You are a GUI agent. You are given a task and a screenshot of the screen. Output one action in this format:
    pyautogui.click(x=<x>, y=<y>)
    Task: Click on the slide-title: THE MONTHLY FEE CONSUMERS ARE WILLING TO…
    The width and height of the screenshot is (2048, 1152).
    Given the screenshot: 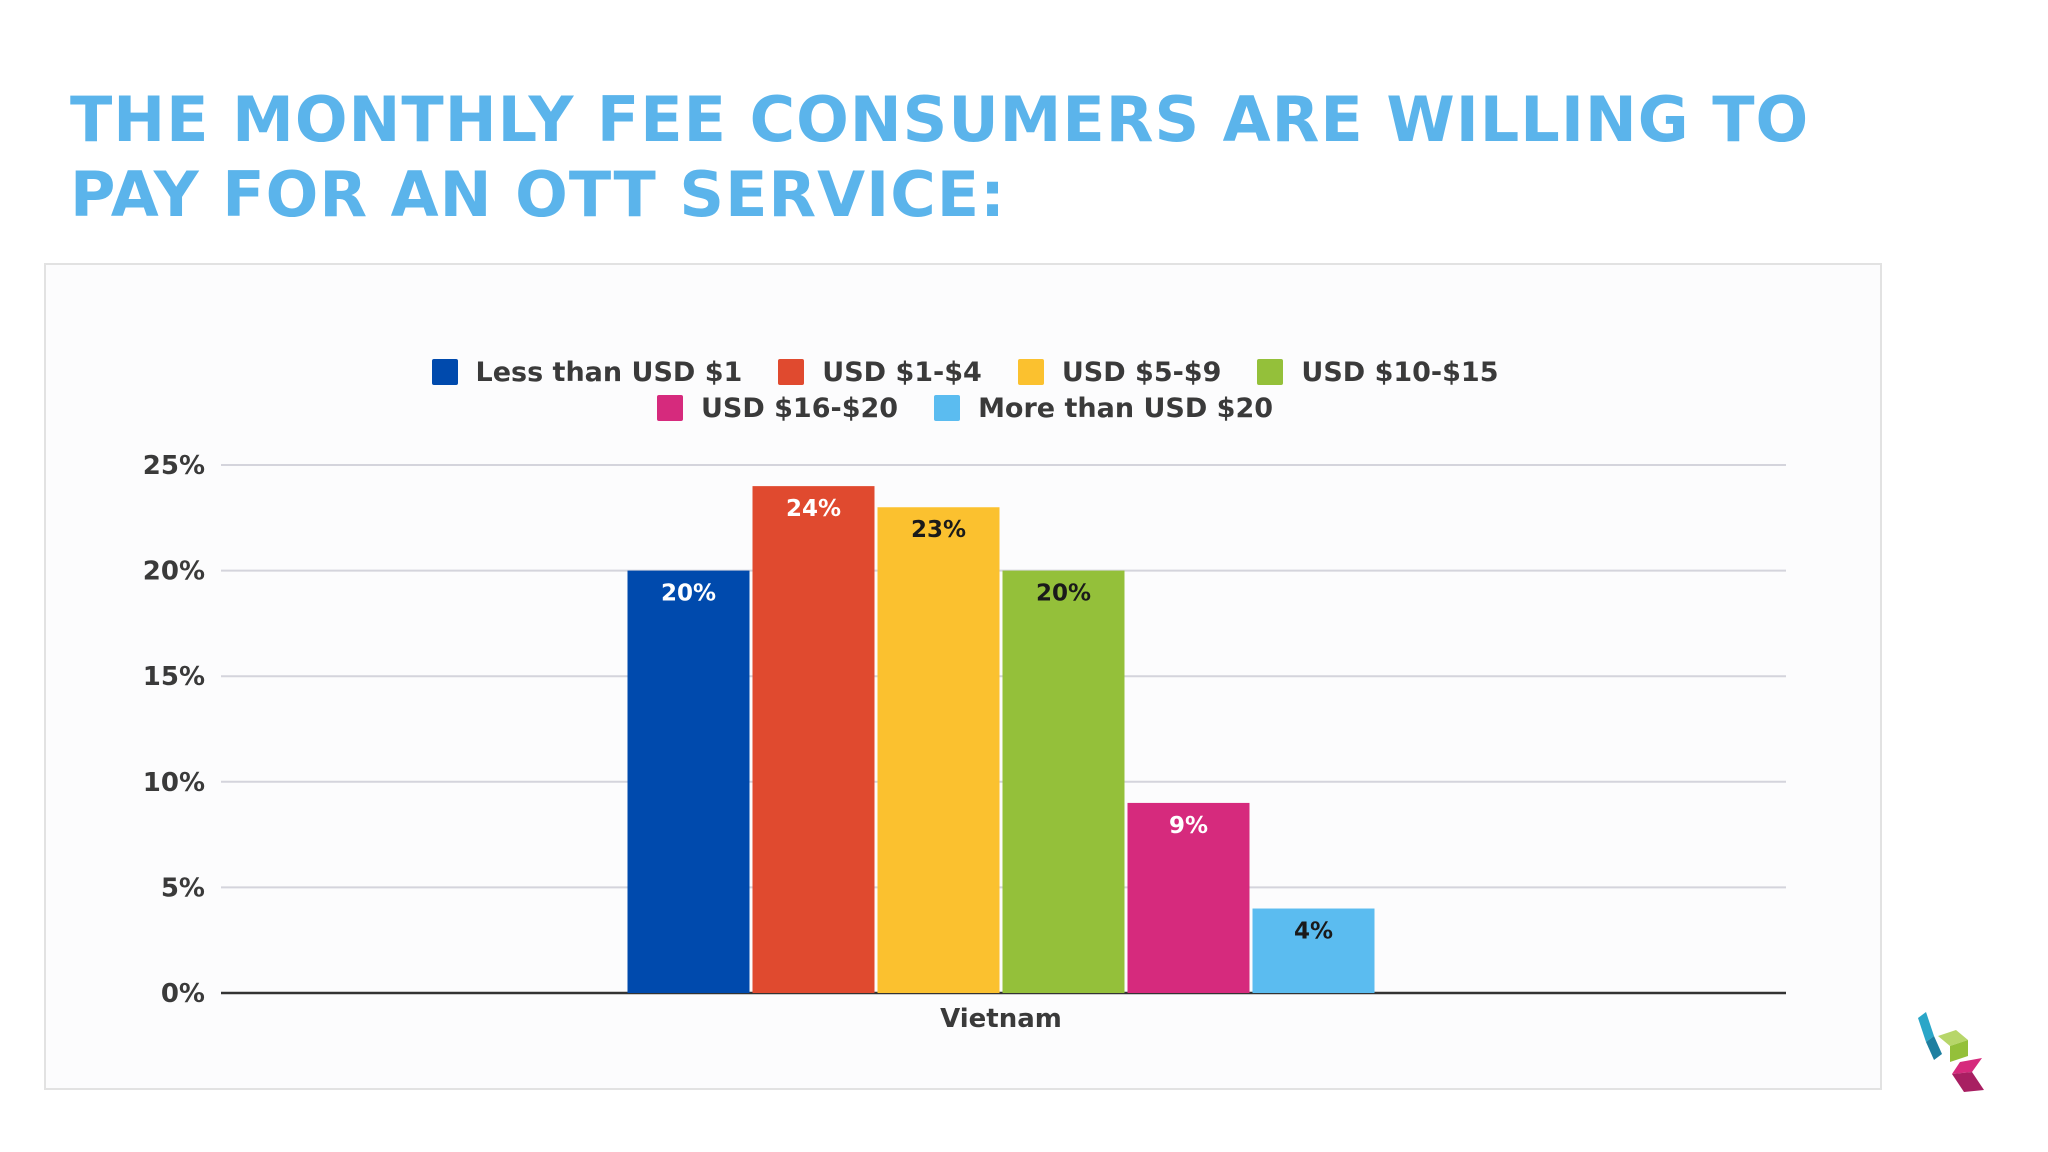 What is the action you would take?
    pyautogui.click(x=970, y=157)
    